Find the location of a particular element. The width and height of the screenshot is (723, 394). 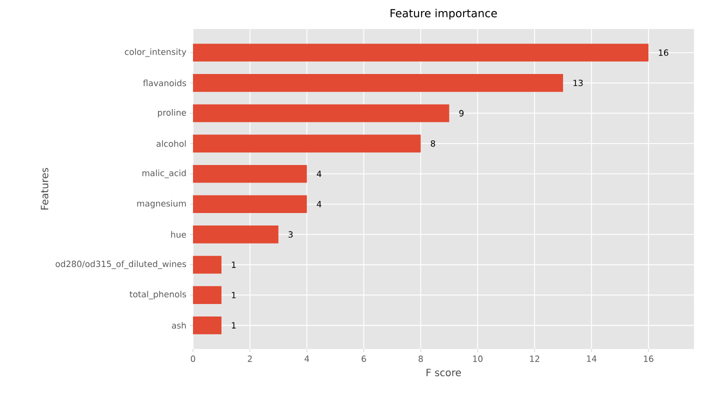

y-tick-label: ash is located at coordinates (179, 325).